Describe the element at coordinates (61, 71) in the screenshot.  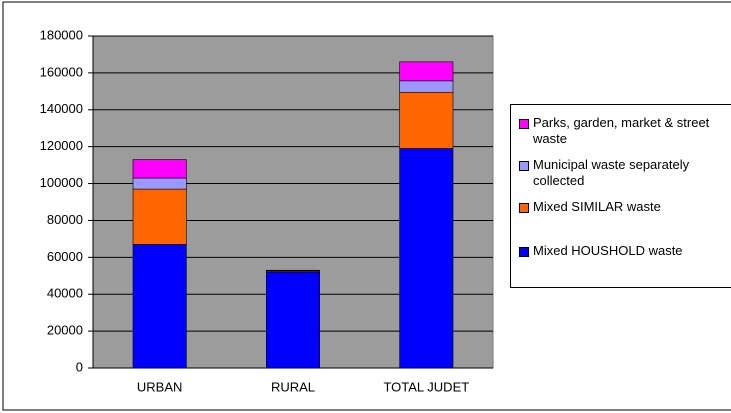
I see `y-tick-label: 160000` at that location.